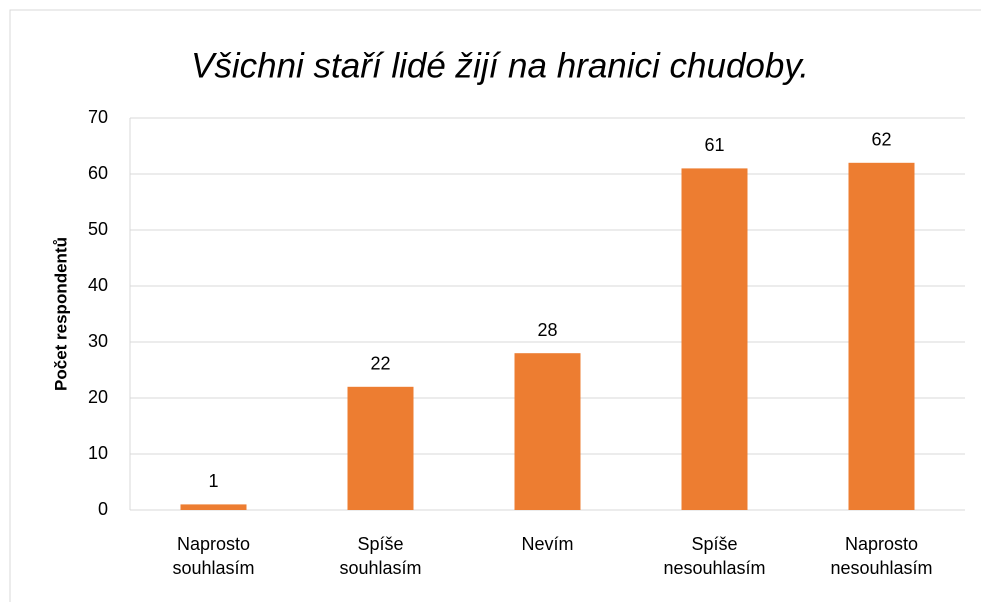 The width and height of the screenshot is (981, 602). I want to click on y-tick-label: 70, so click(98, 117).